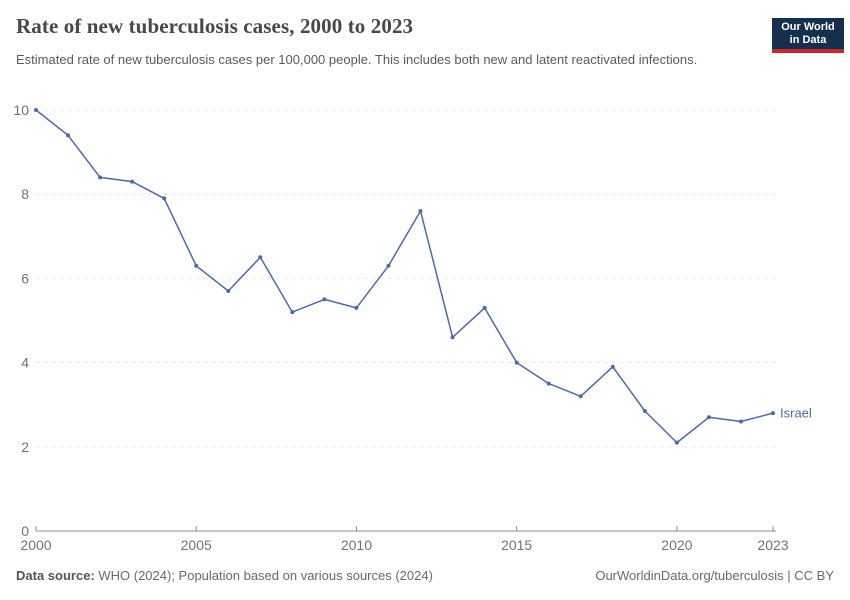  Describe the element at coordinates (55, 575) in the screenshot. I see `data-source-label: Data source:` at that location.